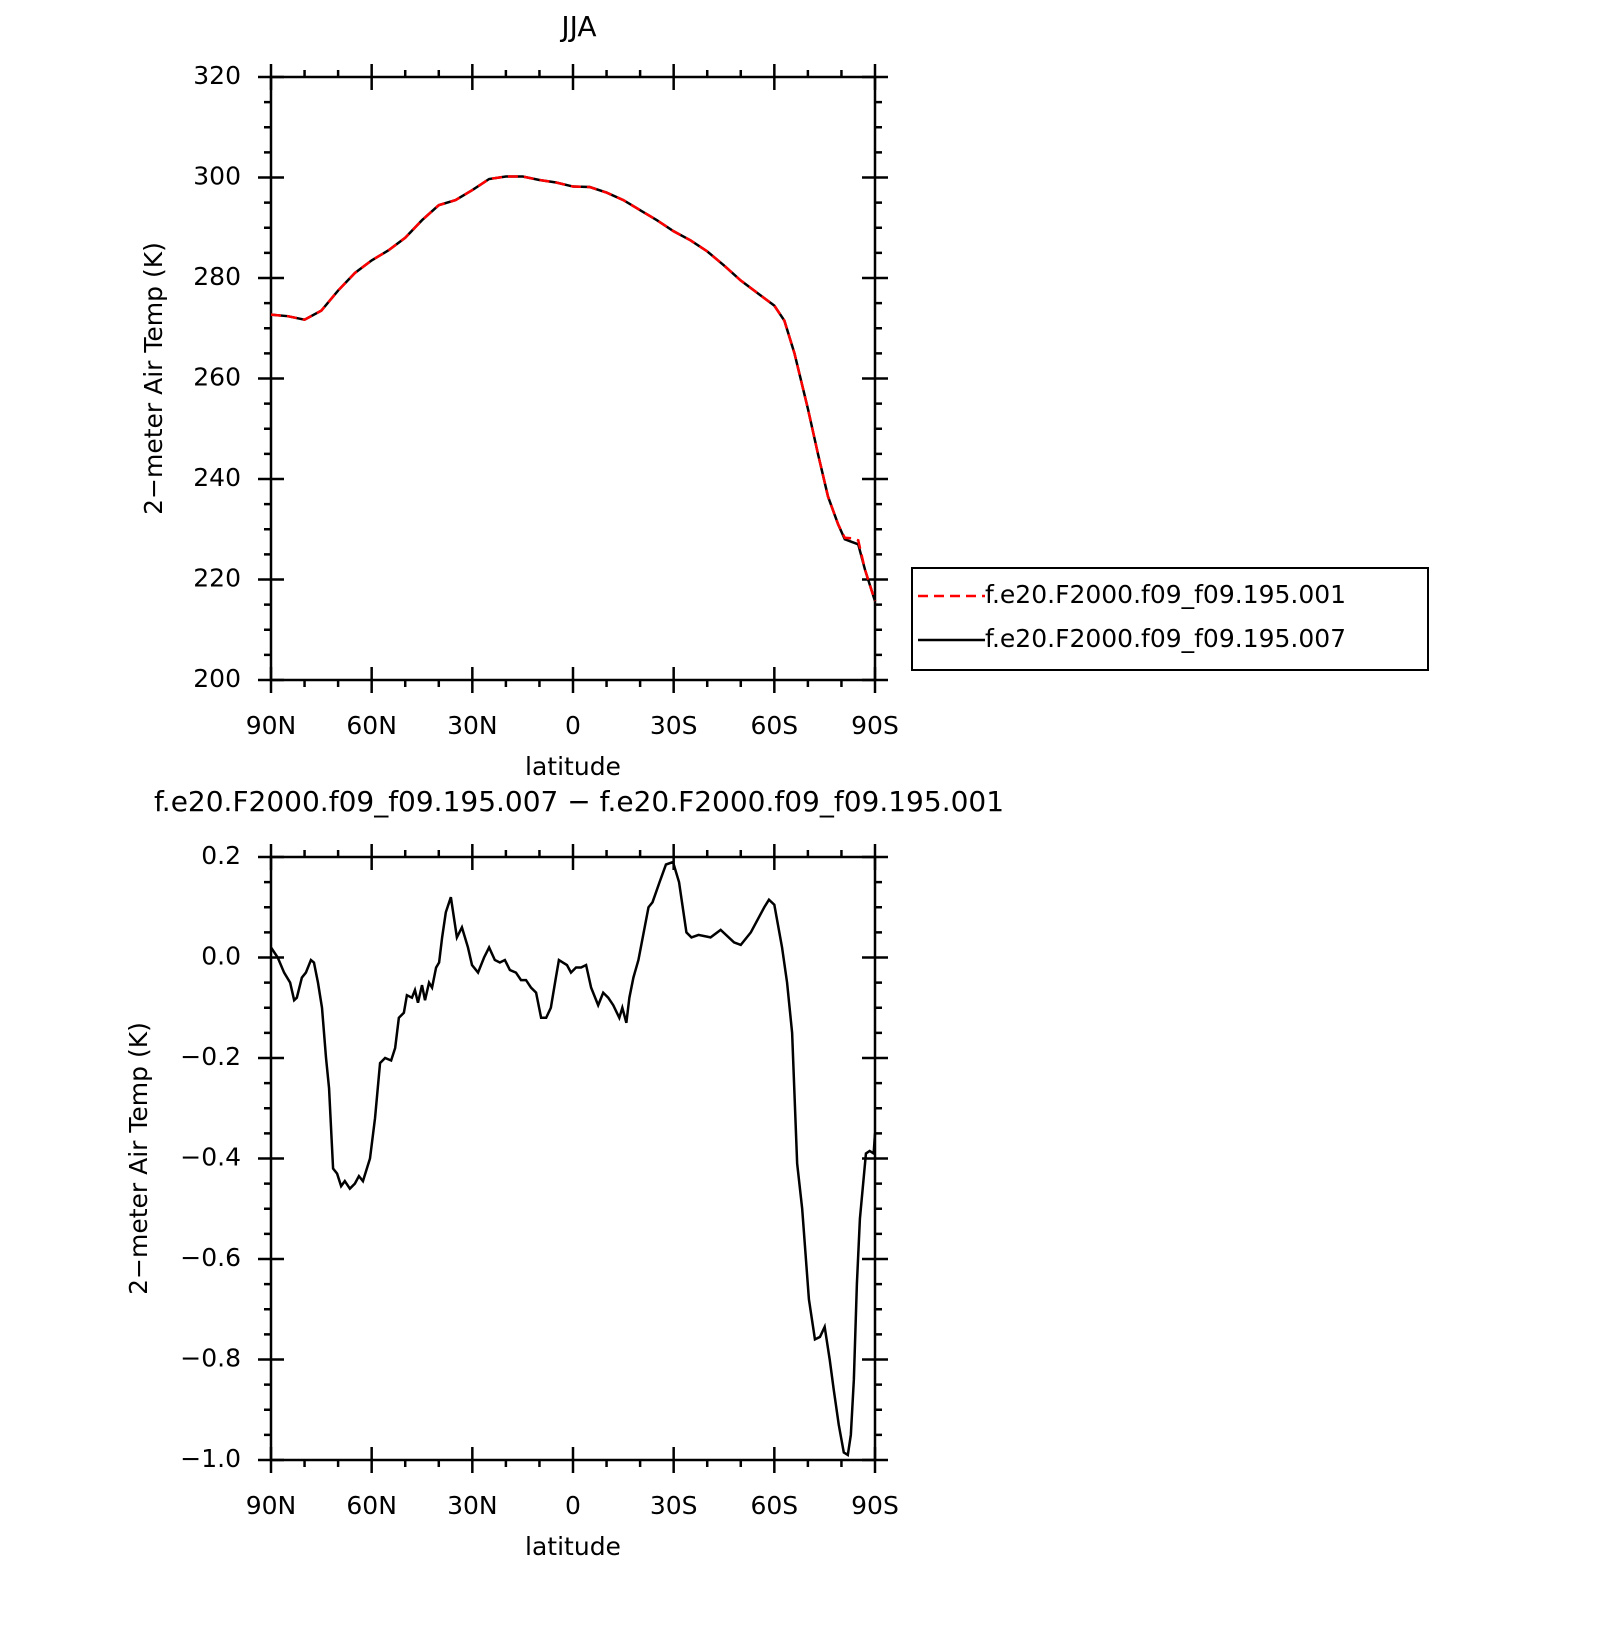 Image resolution: width=1597 pixels, height=1635 pixels. Describe the element at coordinates (210, 1458) in the screenshot. I see `y-tick-label: −1.0` at that location.